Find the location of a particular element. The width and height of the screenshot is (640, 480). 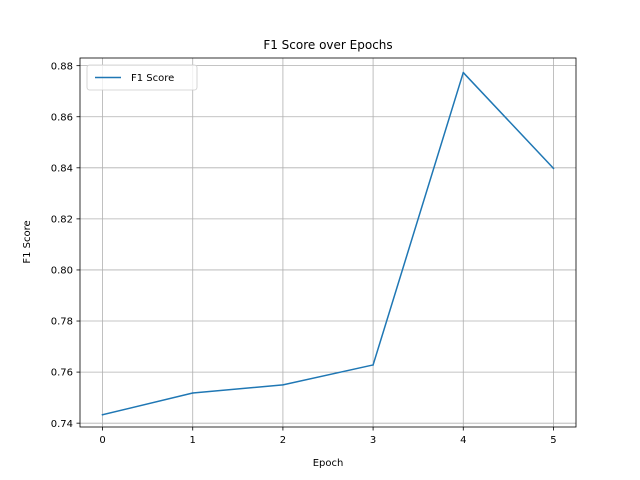

legend-label: F1 Score is located at coordinates (152, 78).